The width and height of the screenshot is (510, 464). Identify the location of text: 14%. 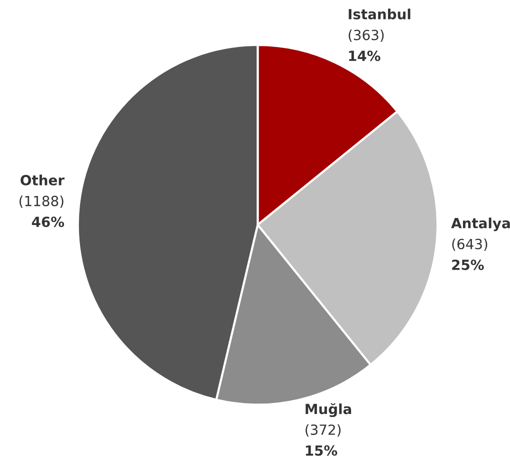
(364, 56).